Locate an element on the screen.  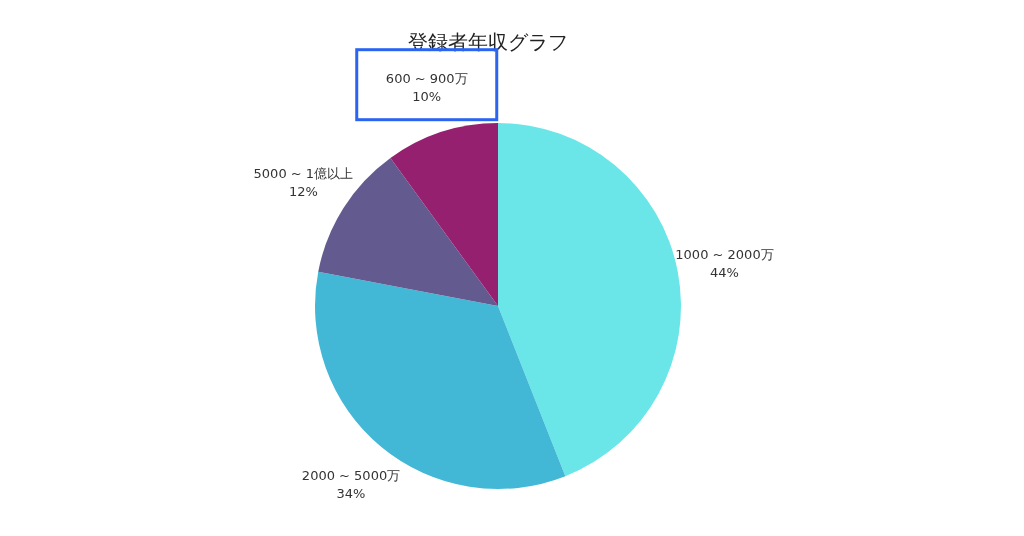
slice-label: 1000 ~ 2000万 is located at coordinates (724, 254).